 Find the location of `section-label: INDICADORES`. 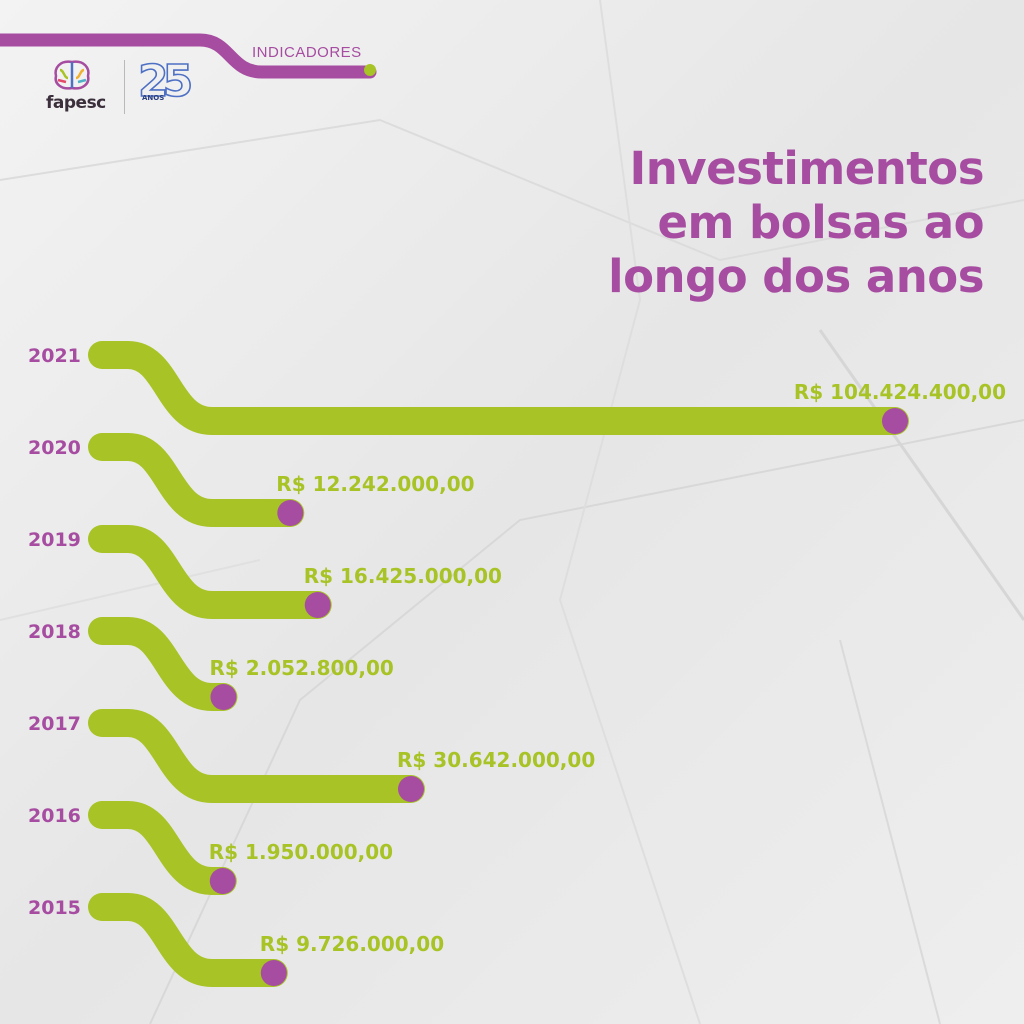

section-label: INDICADORES is located at coordinates (307, 52).